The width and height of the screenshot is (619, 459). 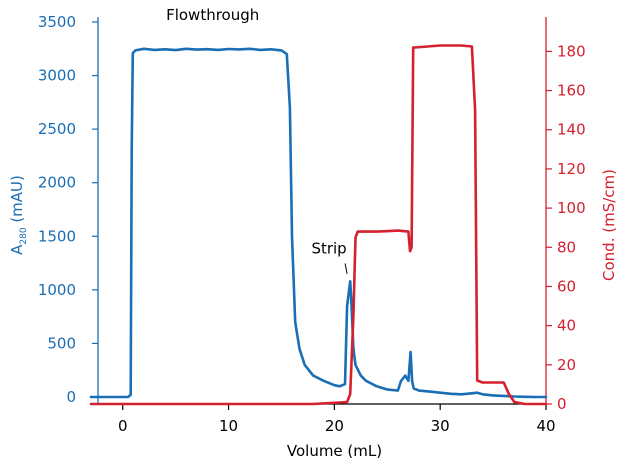 What do you see at coordinates (571, 208) in the screenshot?
I see `right-tick-label: 100` at bounding box center [571, 208].